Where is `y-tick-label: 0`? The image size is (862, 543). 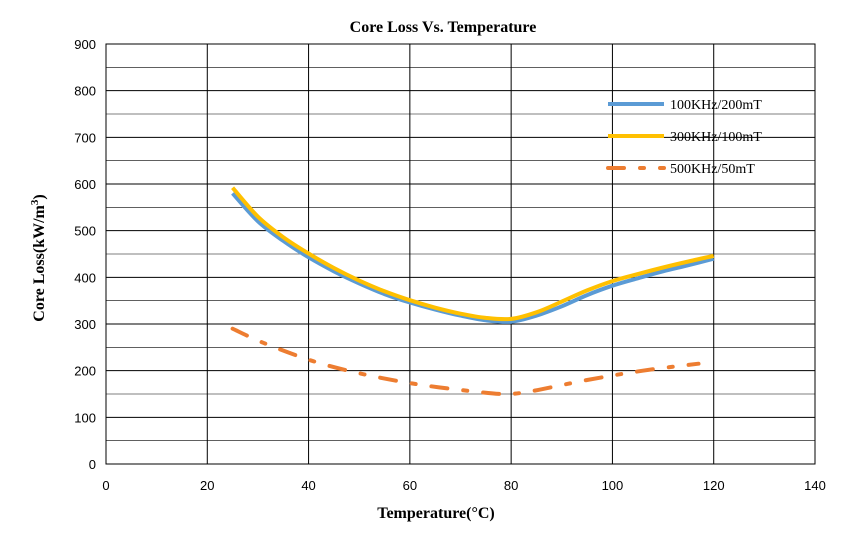
y-tick-label: 0 is located at coordinates (92, 464).